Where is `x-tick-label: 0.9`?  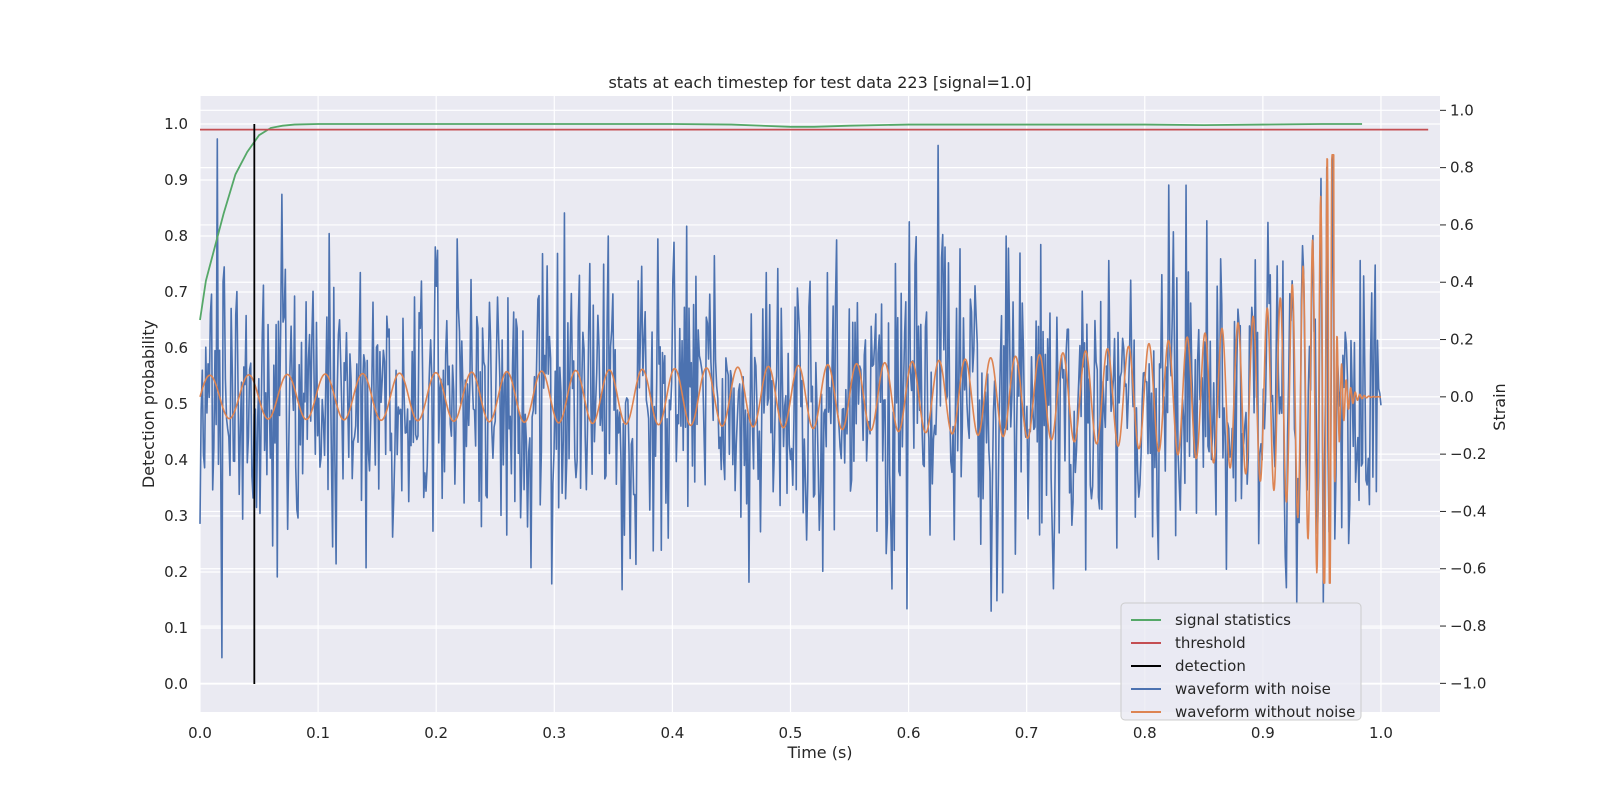 x-tick-label: 0.9 is located at coordinates (1263, 733).